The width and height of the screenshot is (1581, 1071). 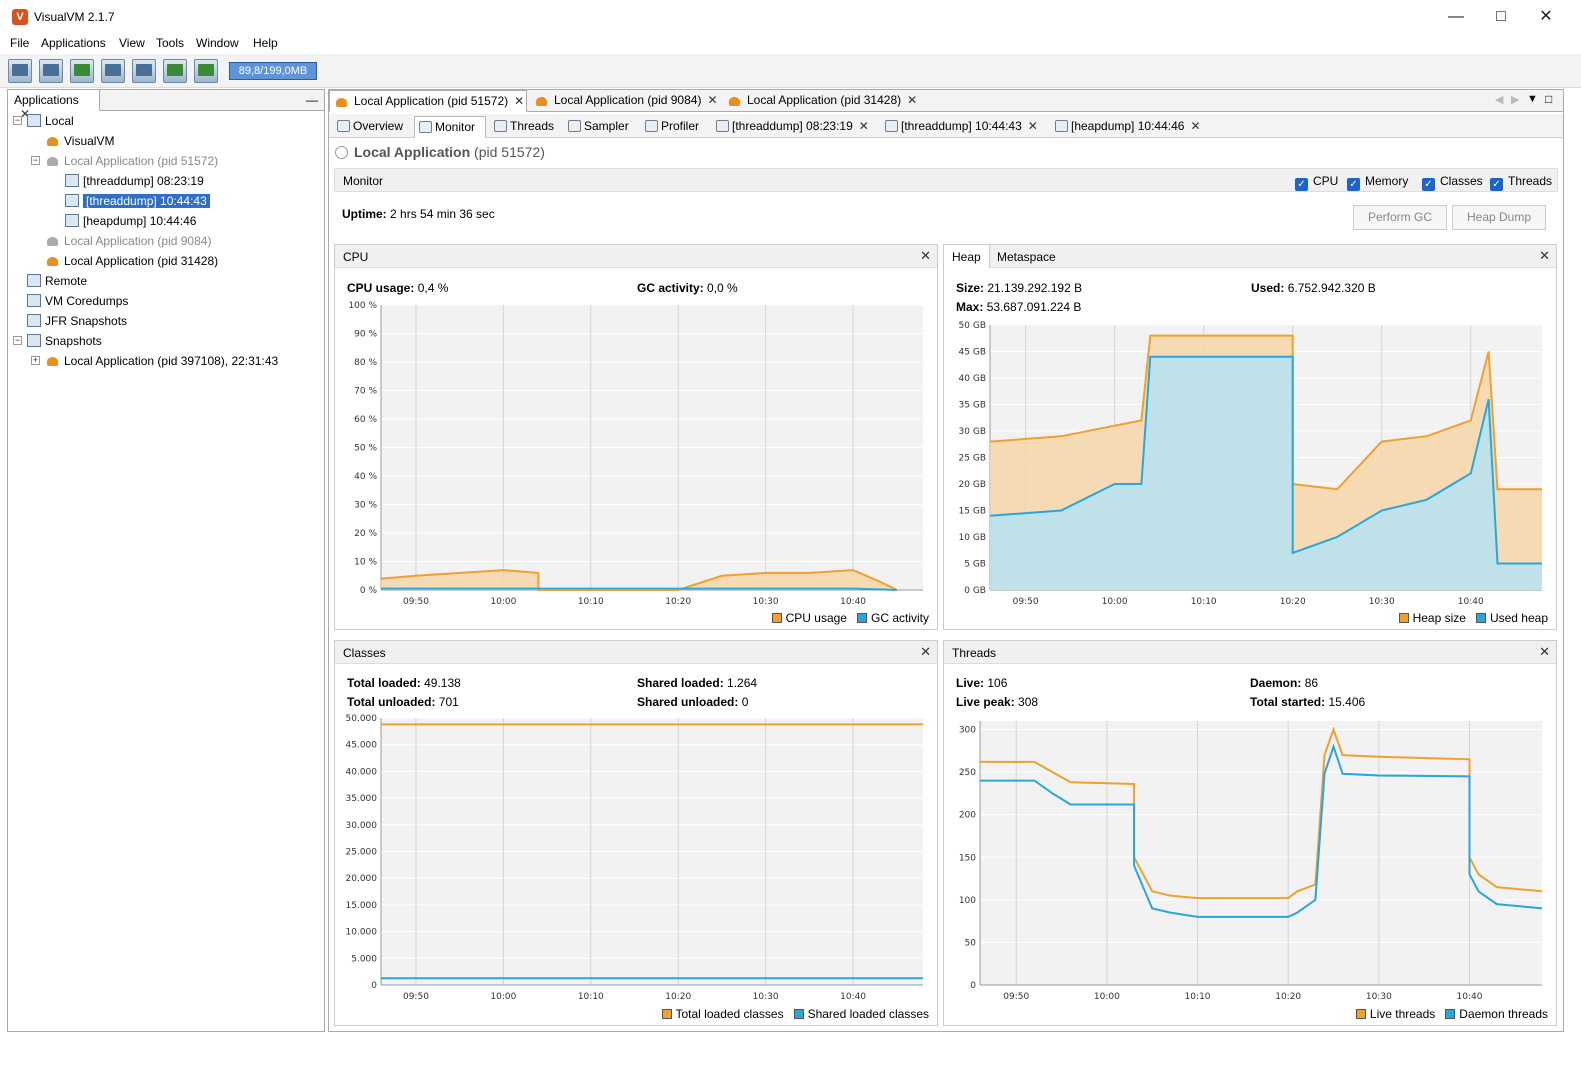 What do you see at coordinates (77, 321) in the screenshot?
I see `tree-node-jfr-snapshots: JFR Snapshots` at bounding box center [77, 321].